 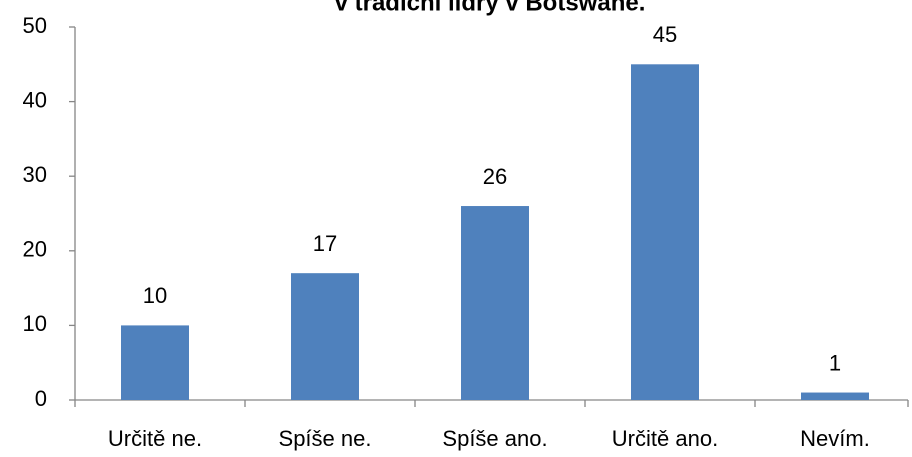 I want to click on chart-title: v tradiční lídry v Botswaně., so click(x=490, y=8).